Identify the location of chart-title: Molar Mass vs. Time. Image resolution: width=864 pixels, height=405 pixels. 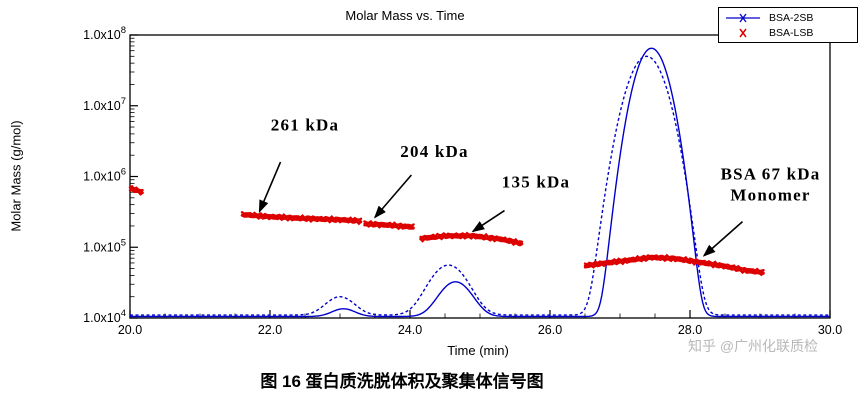
(405, 15).